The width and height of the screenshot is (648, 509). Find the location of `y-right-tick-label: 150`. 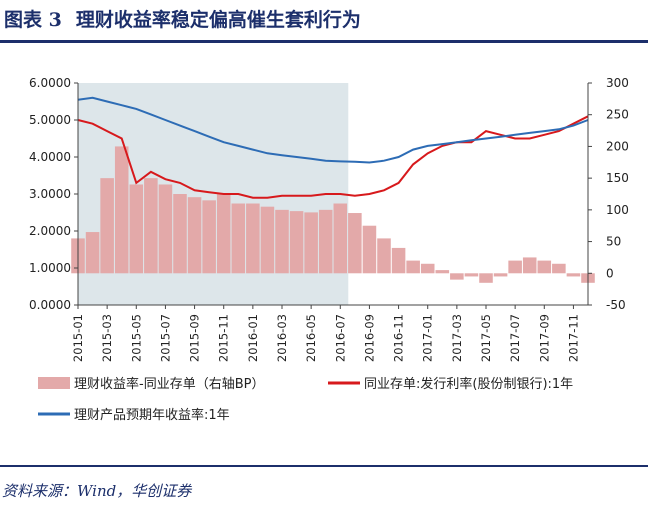

y-right-tick-label: 150 is located at coordinates (617, 178).